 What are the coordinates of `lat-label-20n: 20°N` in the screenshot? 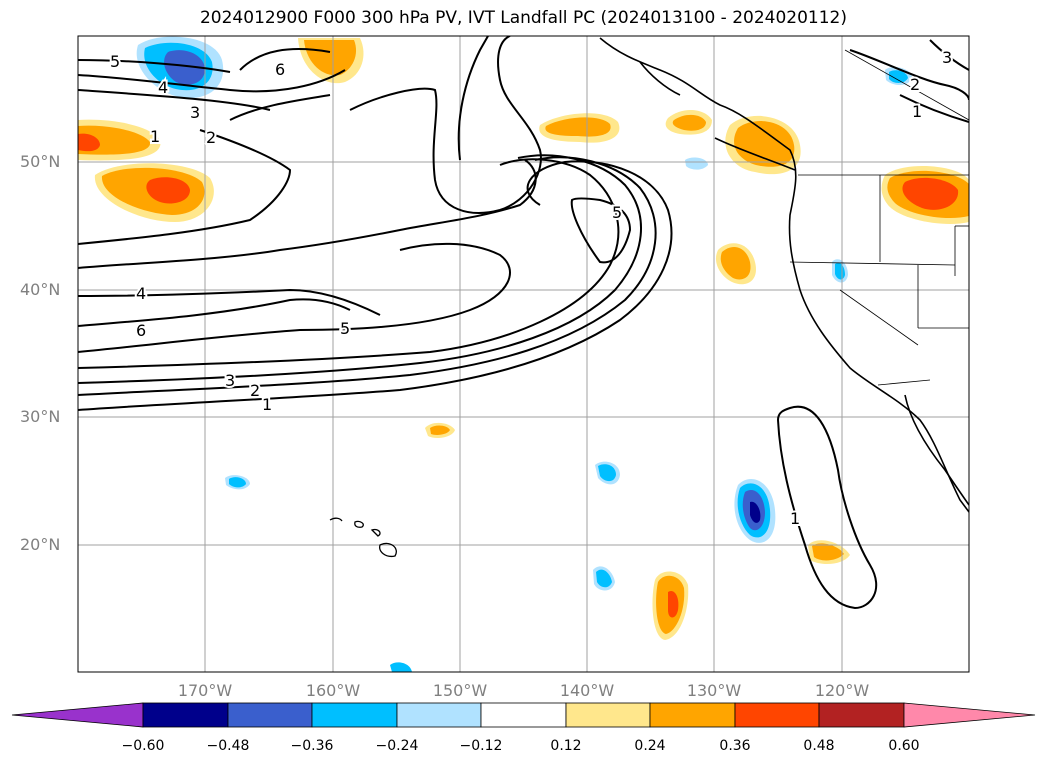 It's located at (40, 544).